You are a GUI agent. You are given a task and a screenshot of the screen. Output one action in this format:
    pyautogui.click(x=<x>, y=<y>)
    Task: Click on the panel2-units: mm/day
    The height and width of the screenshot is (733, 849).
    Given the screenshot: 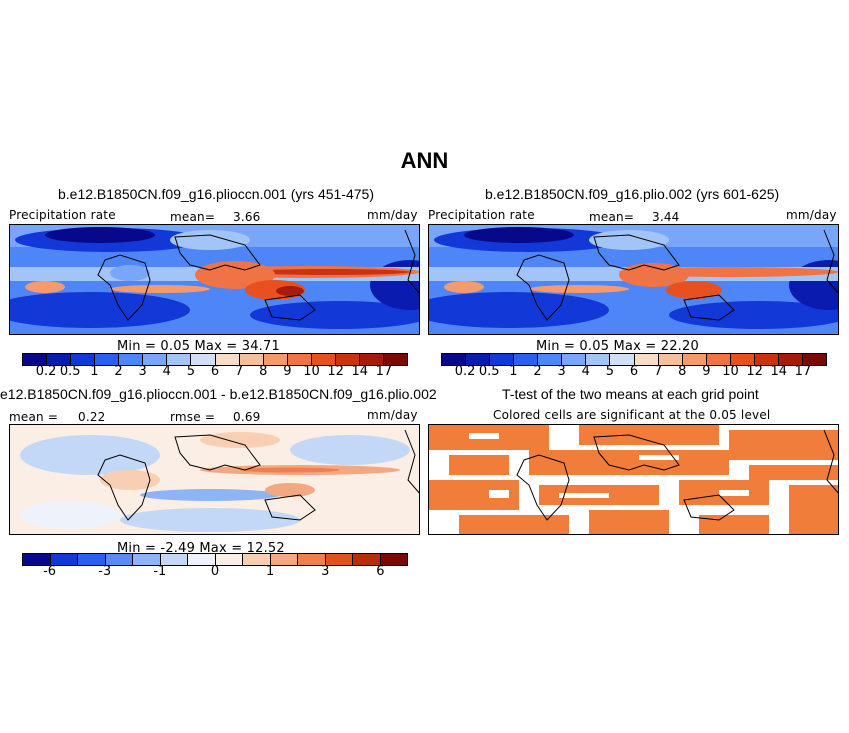 What is the action you would take?
    pyautogui.click(x=811, y=215)
    